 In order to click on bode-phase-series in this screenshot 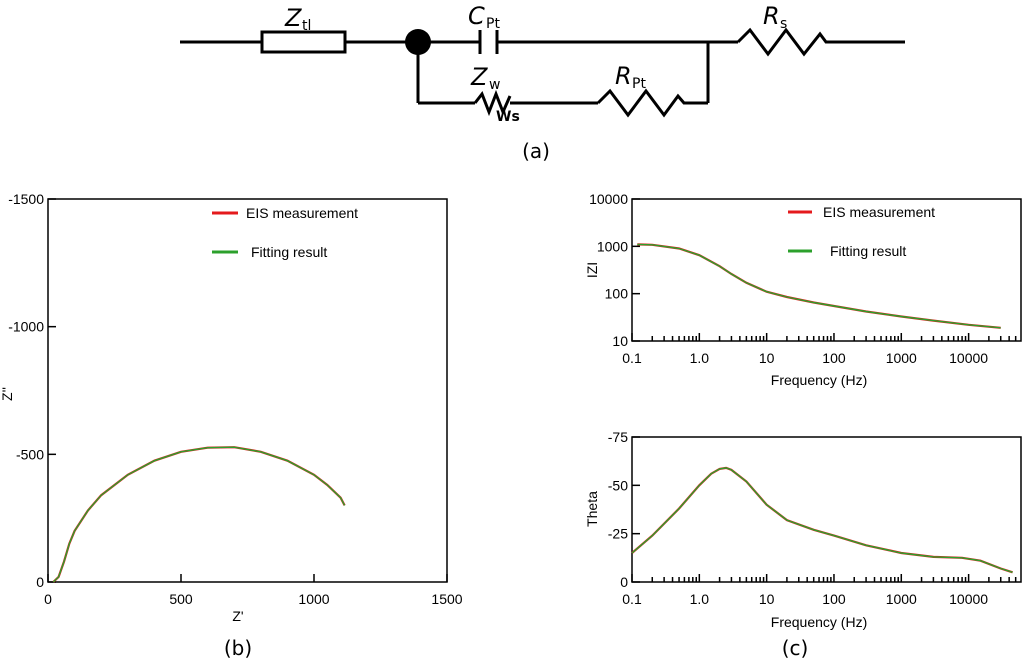, I will do `click(822, 520)`.